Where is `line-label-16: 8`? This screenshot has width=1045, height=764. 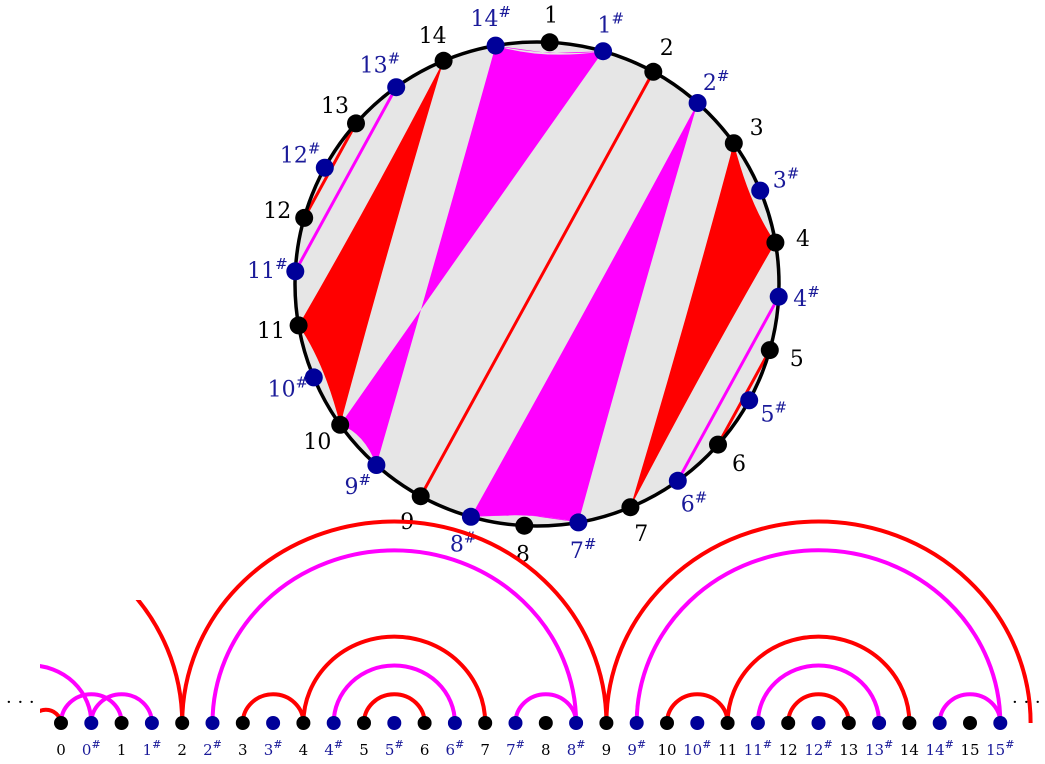
line-label-16: 8 is located at coordinates (546, 750).